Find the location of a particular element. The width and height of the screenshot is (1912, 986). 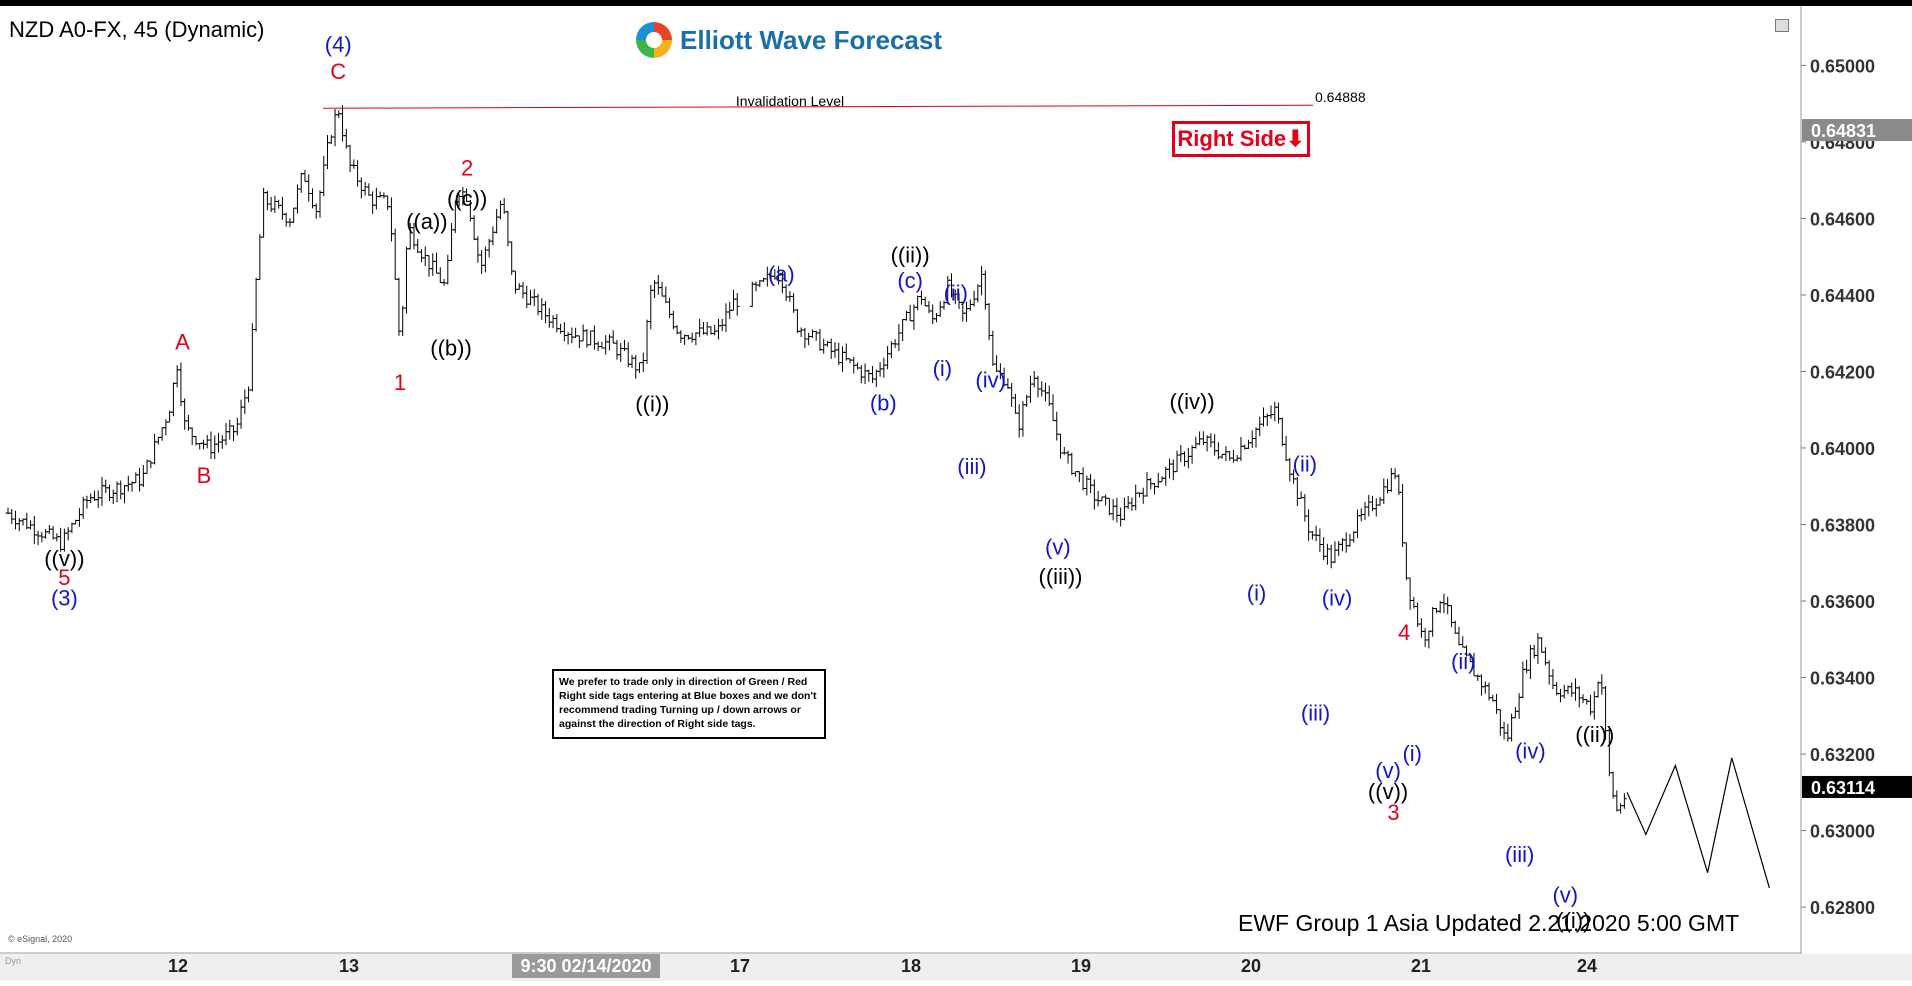

wave-label: (v) is located at coordinates (1565, 894).